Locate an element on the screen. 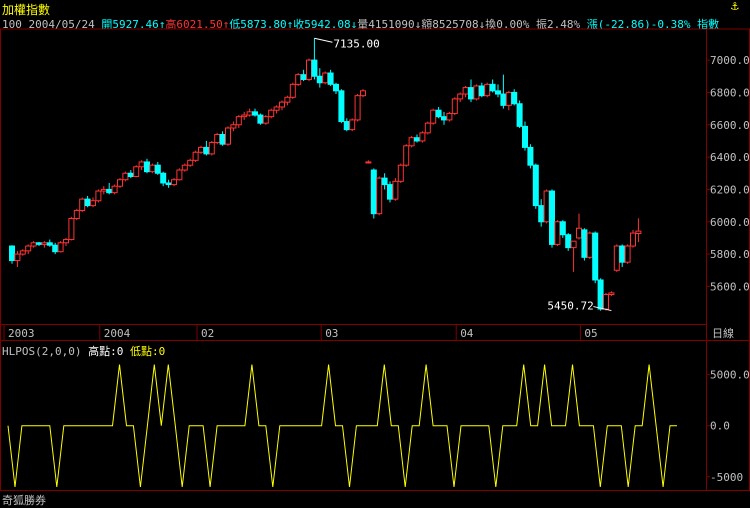 This screenshot has width=750, height=508. anchor-icon: ⚓ is located at coordinates (735, 7).